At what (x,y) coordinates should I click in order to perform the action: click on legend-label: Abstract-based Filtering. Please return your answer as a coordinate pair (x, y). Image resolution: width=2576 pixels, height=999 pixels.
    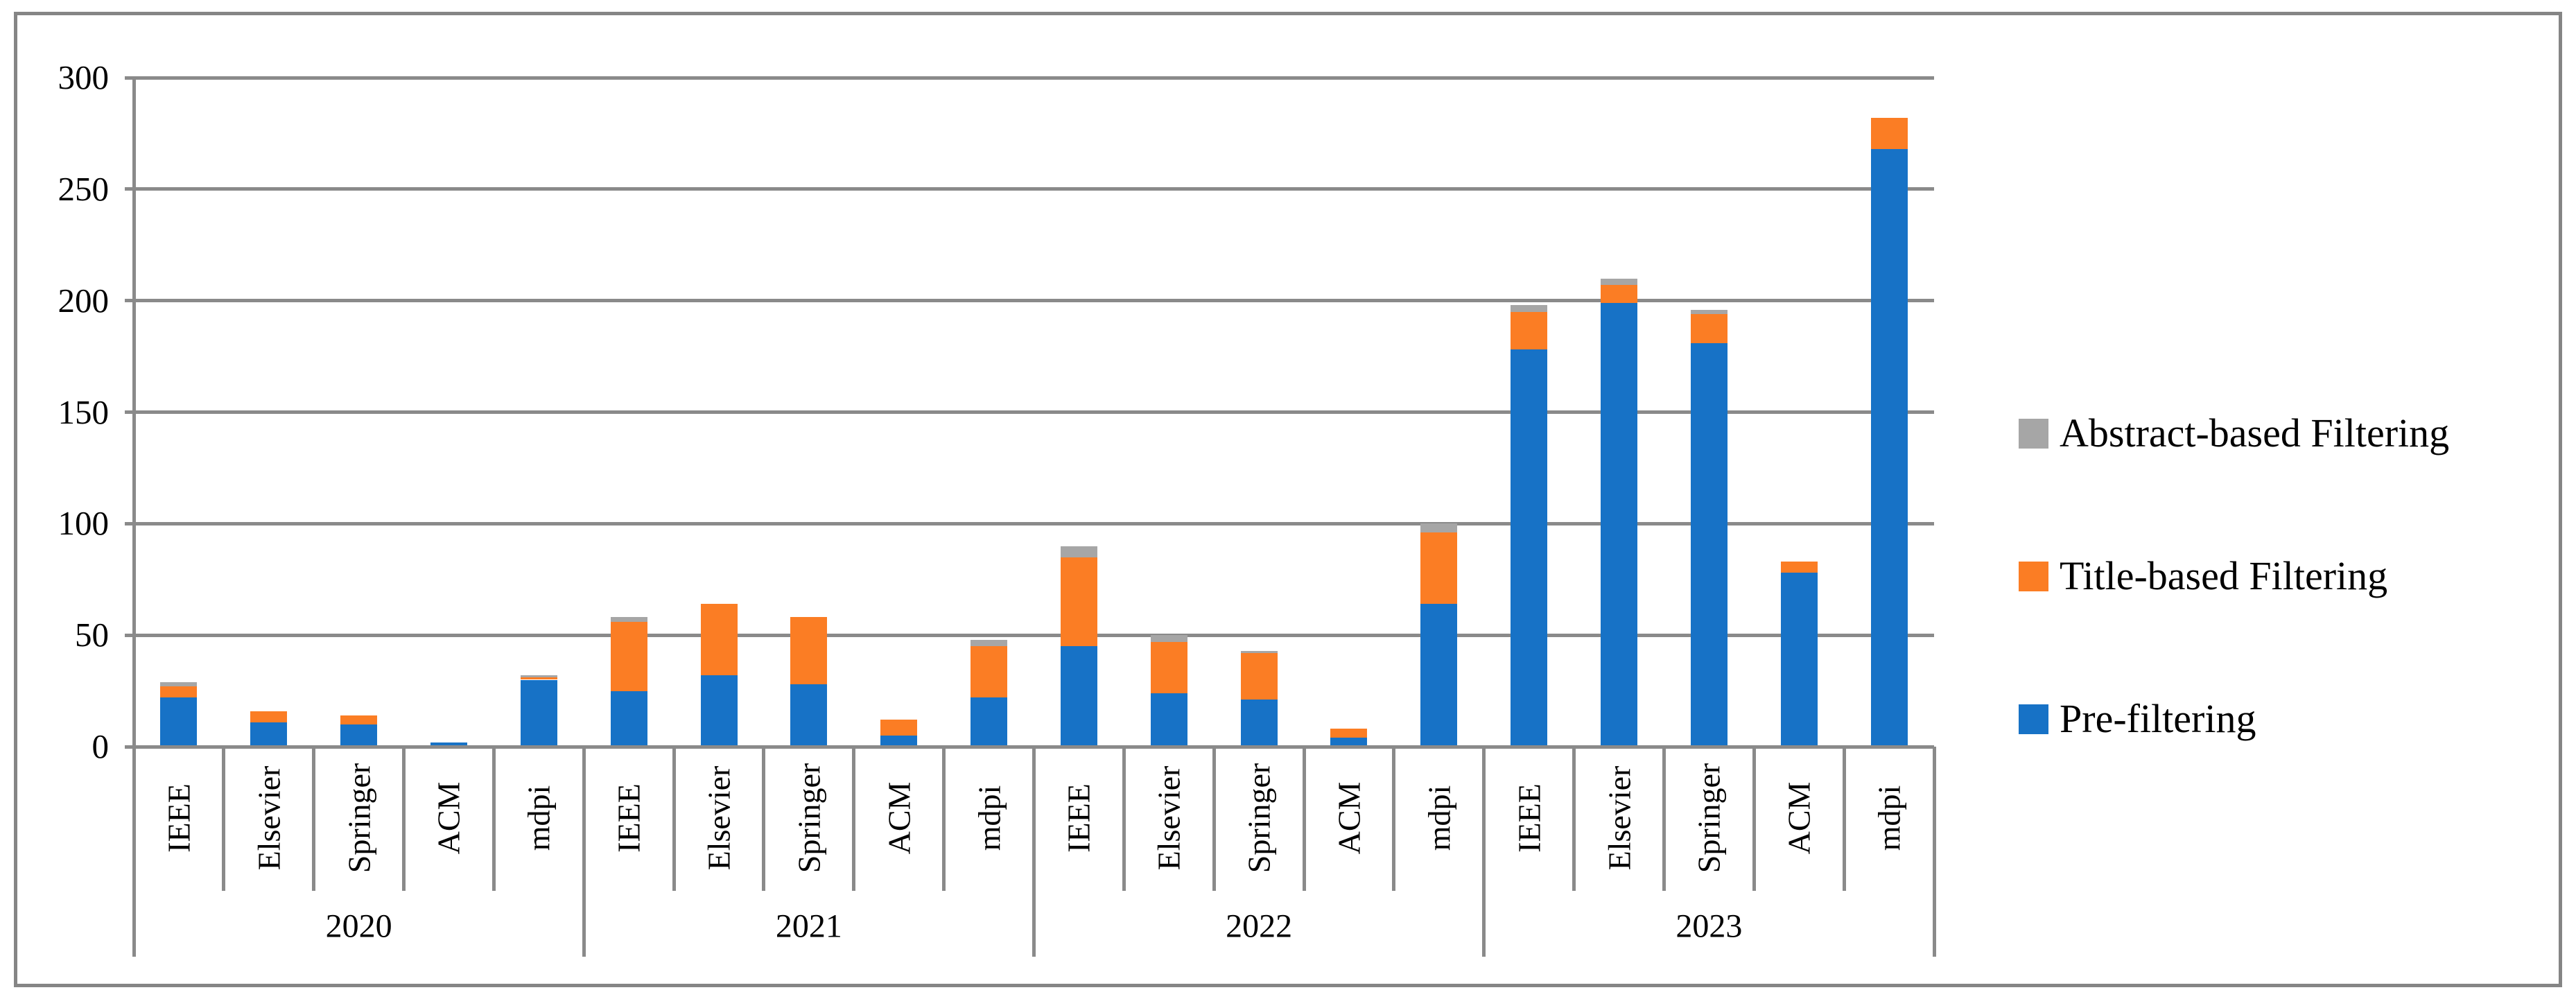
    Looking at the image, I should click on (2255, 433).